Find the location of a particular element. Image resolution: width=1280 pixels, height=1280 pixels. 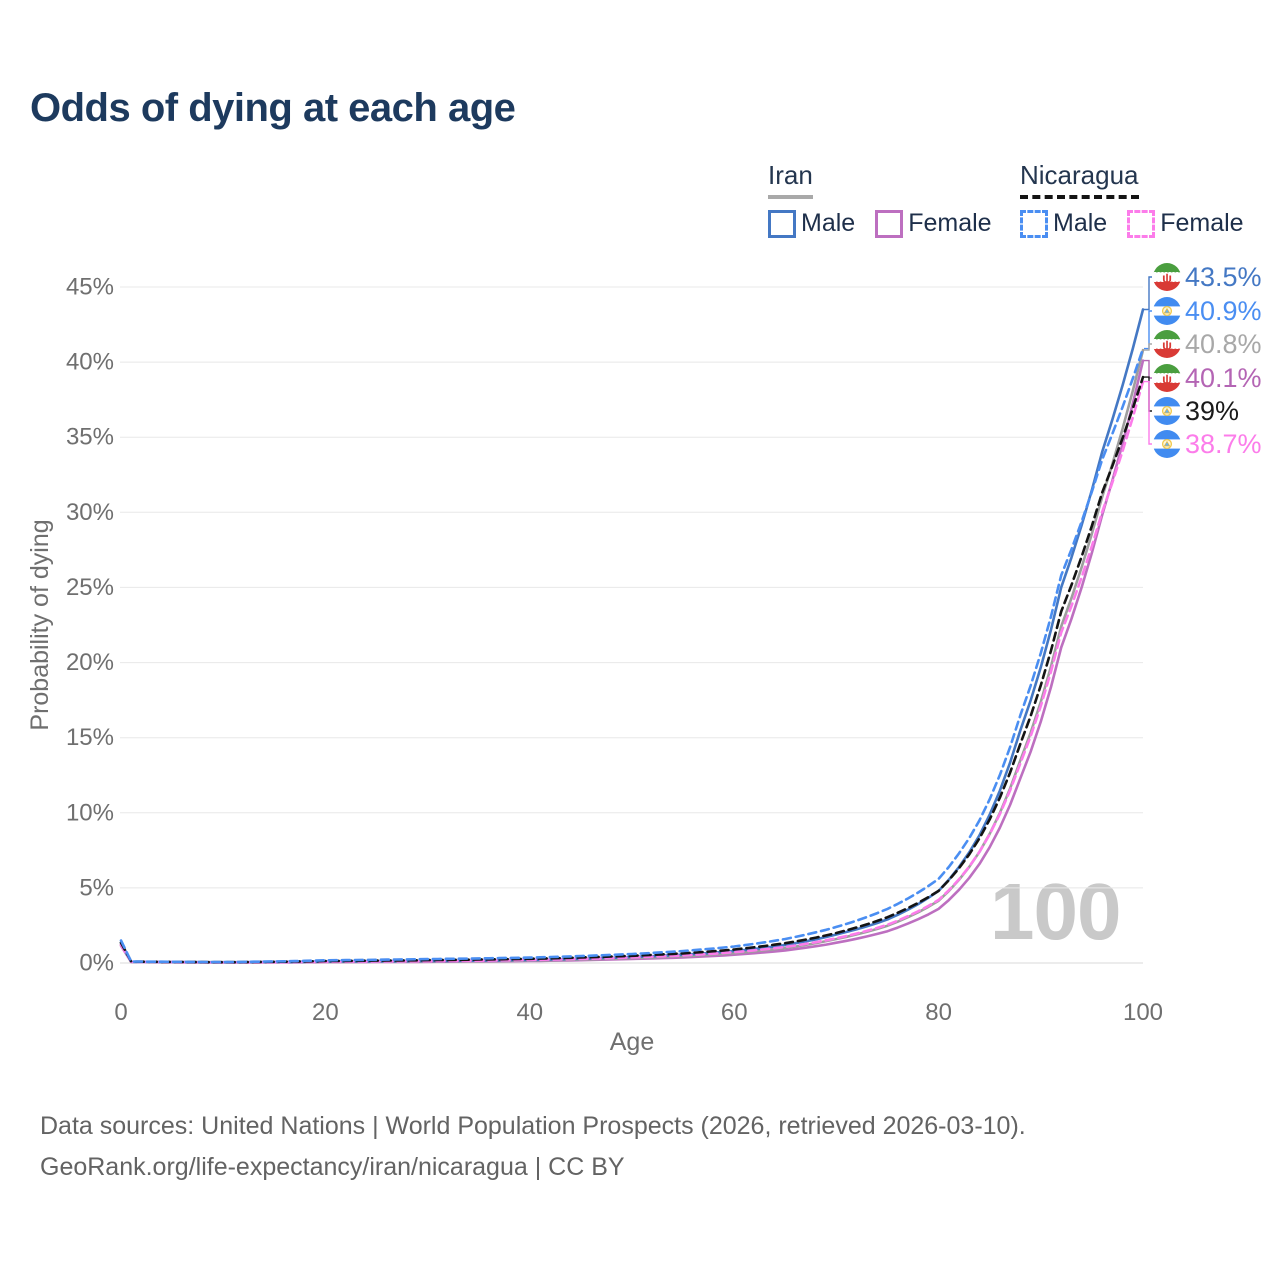

legend-swatch-nicaragua-male is located at coordinates (1034, 223).